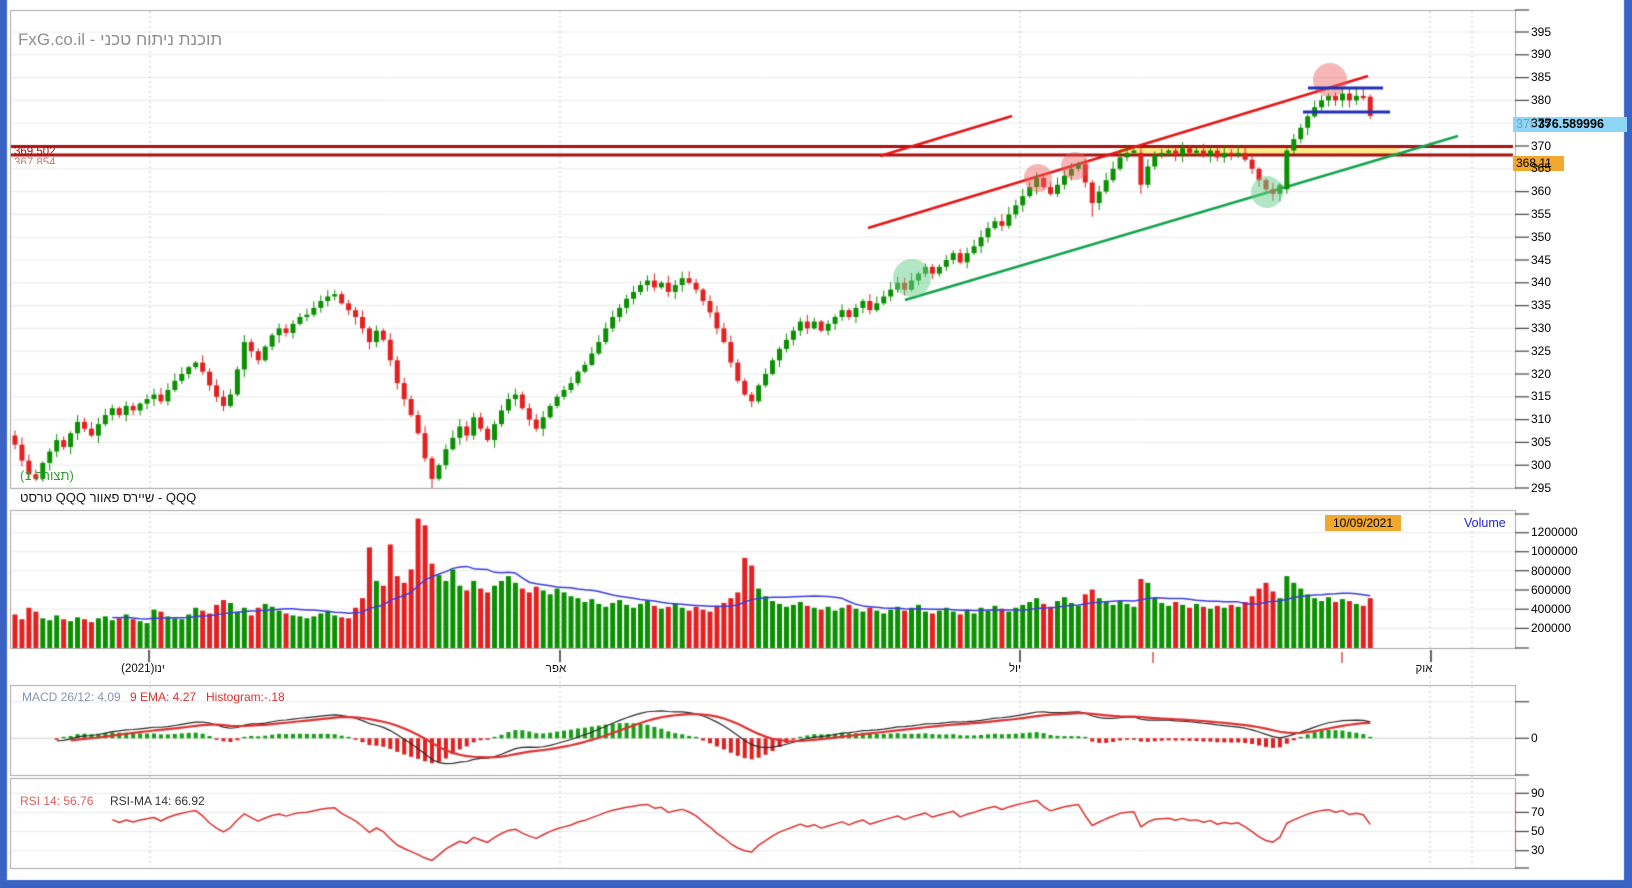 This screenshot has width=1632, height=888. I want to click on price-tick-label: 365, so click(1541, 168).